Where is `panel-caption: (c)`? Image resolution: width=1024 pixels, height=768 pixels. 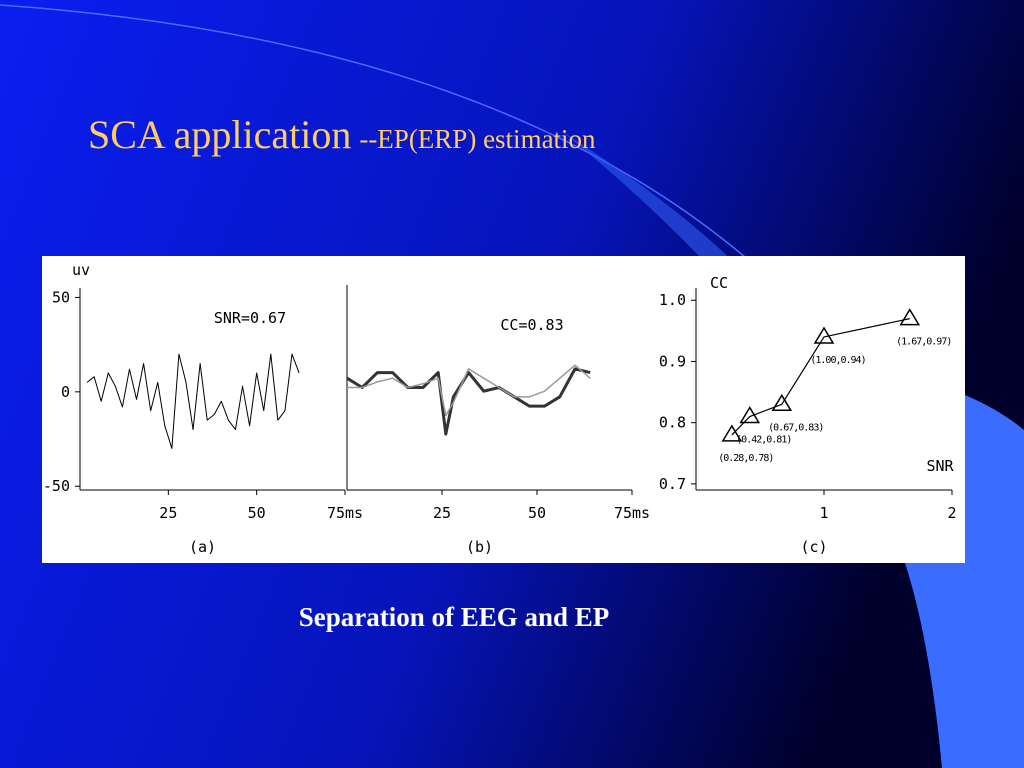
panel-caption: (c) is located at coordinates (813, 547).